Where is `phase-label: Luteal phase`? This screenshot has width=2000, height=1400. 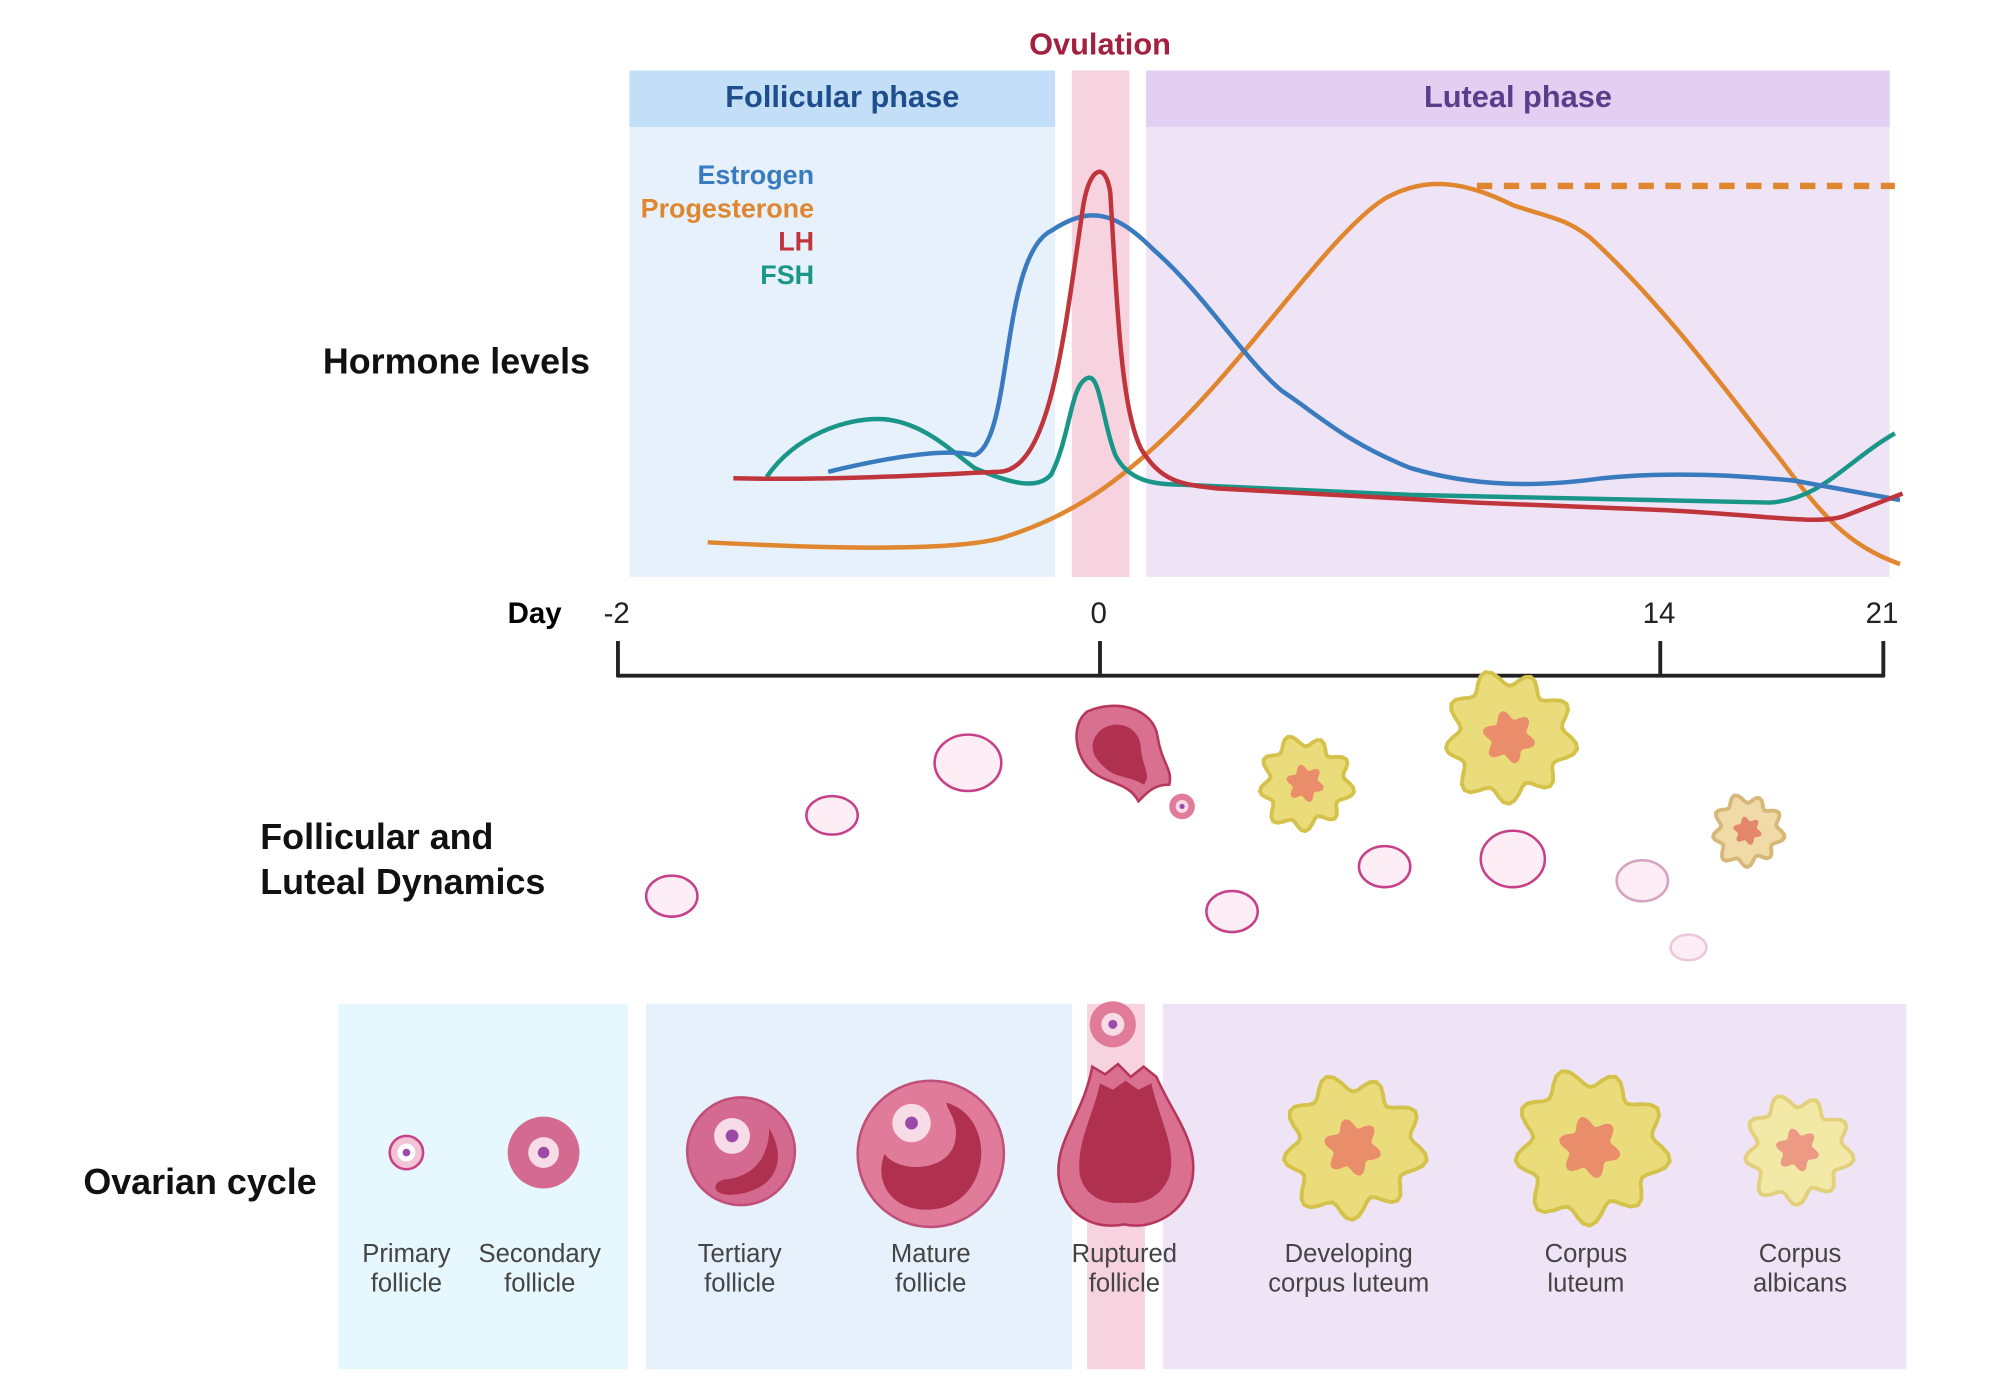 phase-label: Luteal phase is located at coordinates (1518, 96).